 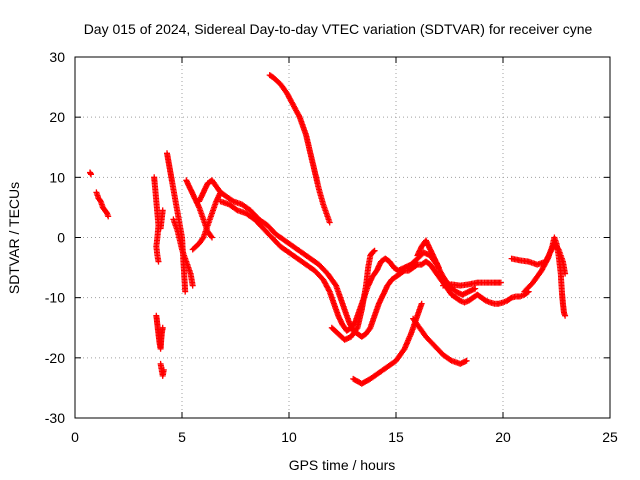 What do you see at coordinates (503, 437) in the screenshot?
I see `x-tick-label: 20` at bounding box center [503, 437].